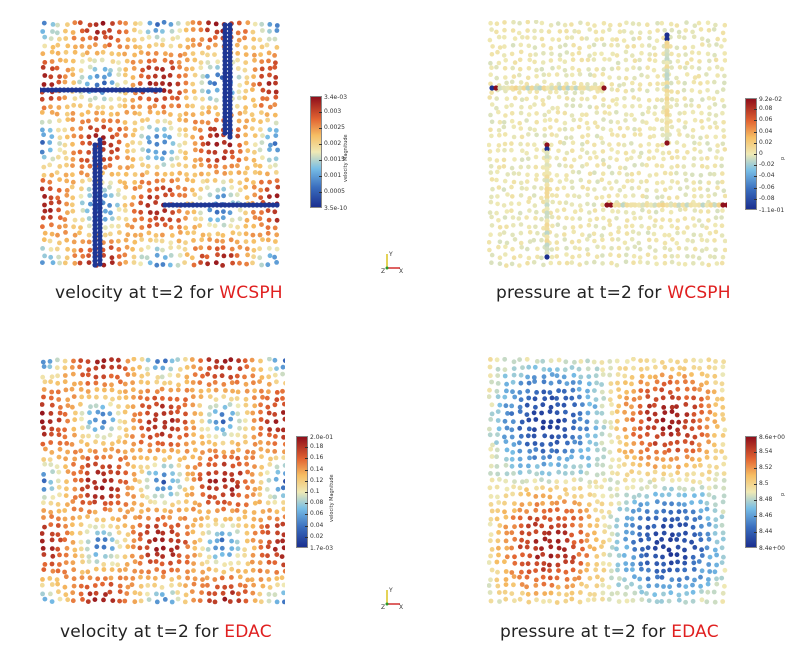  Describe the element at coordinates (317, 514) in the screenshot. I see `colorbar-tick-label: 0.06` at that location.